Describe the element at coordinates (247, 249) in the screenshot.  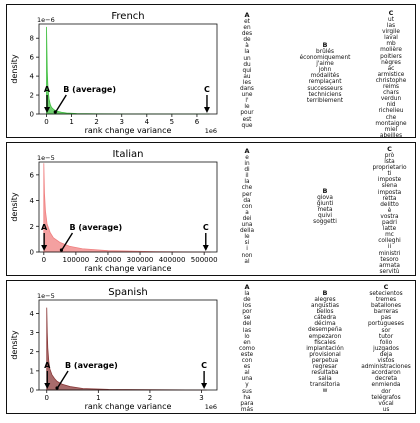
I see `word-item: i` at that location.